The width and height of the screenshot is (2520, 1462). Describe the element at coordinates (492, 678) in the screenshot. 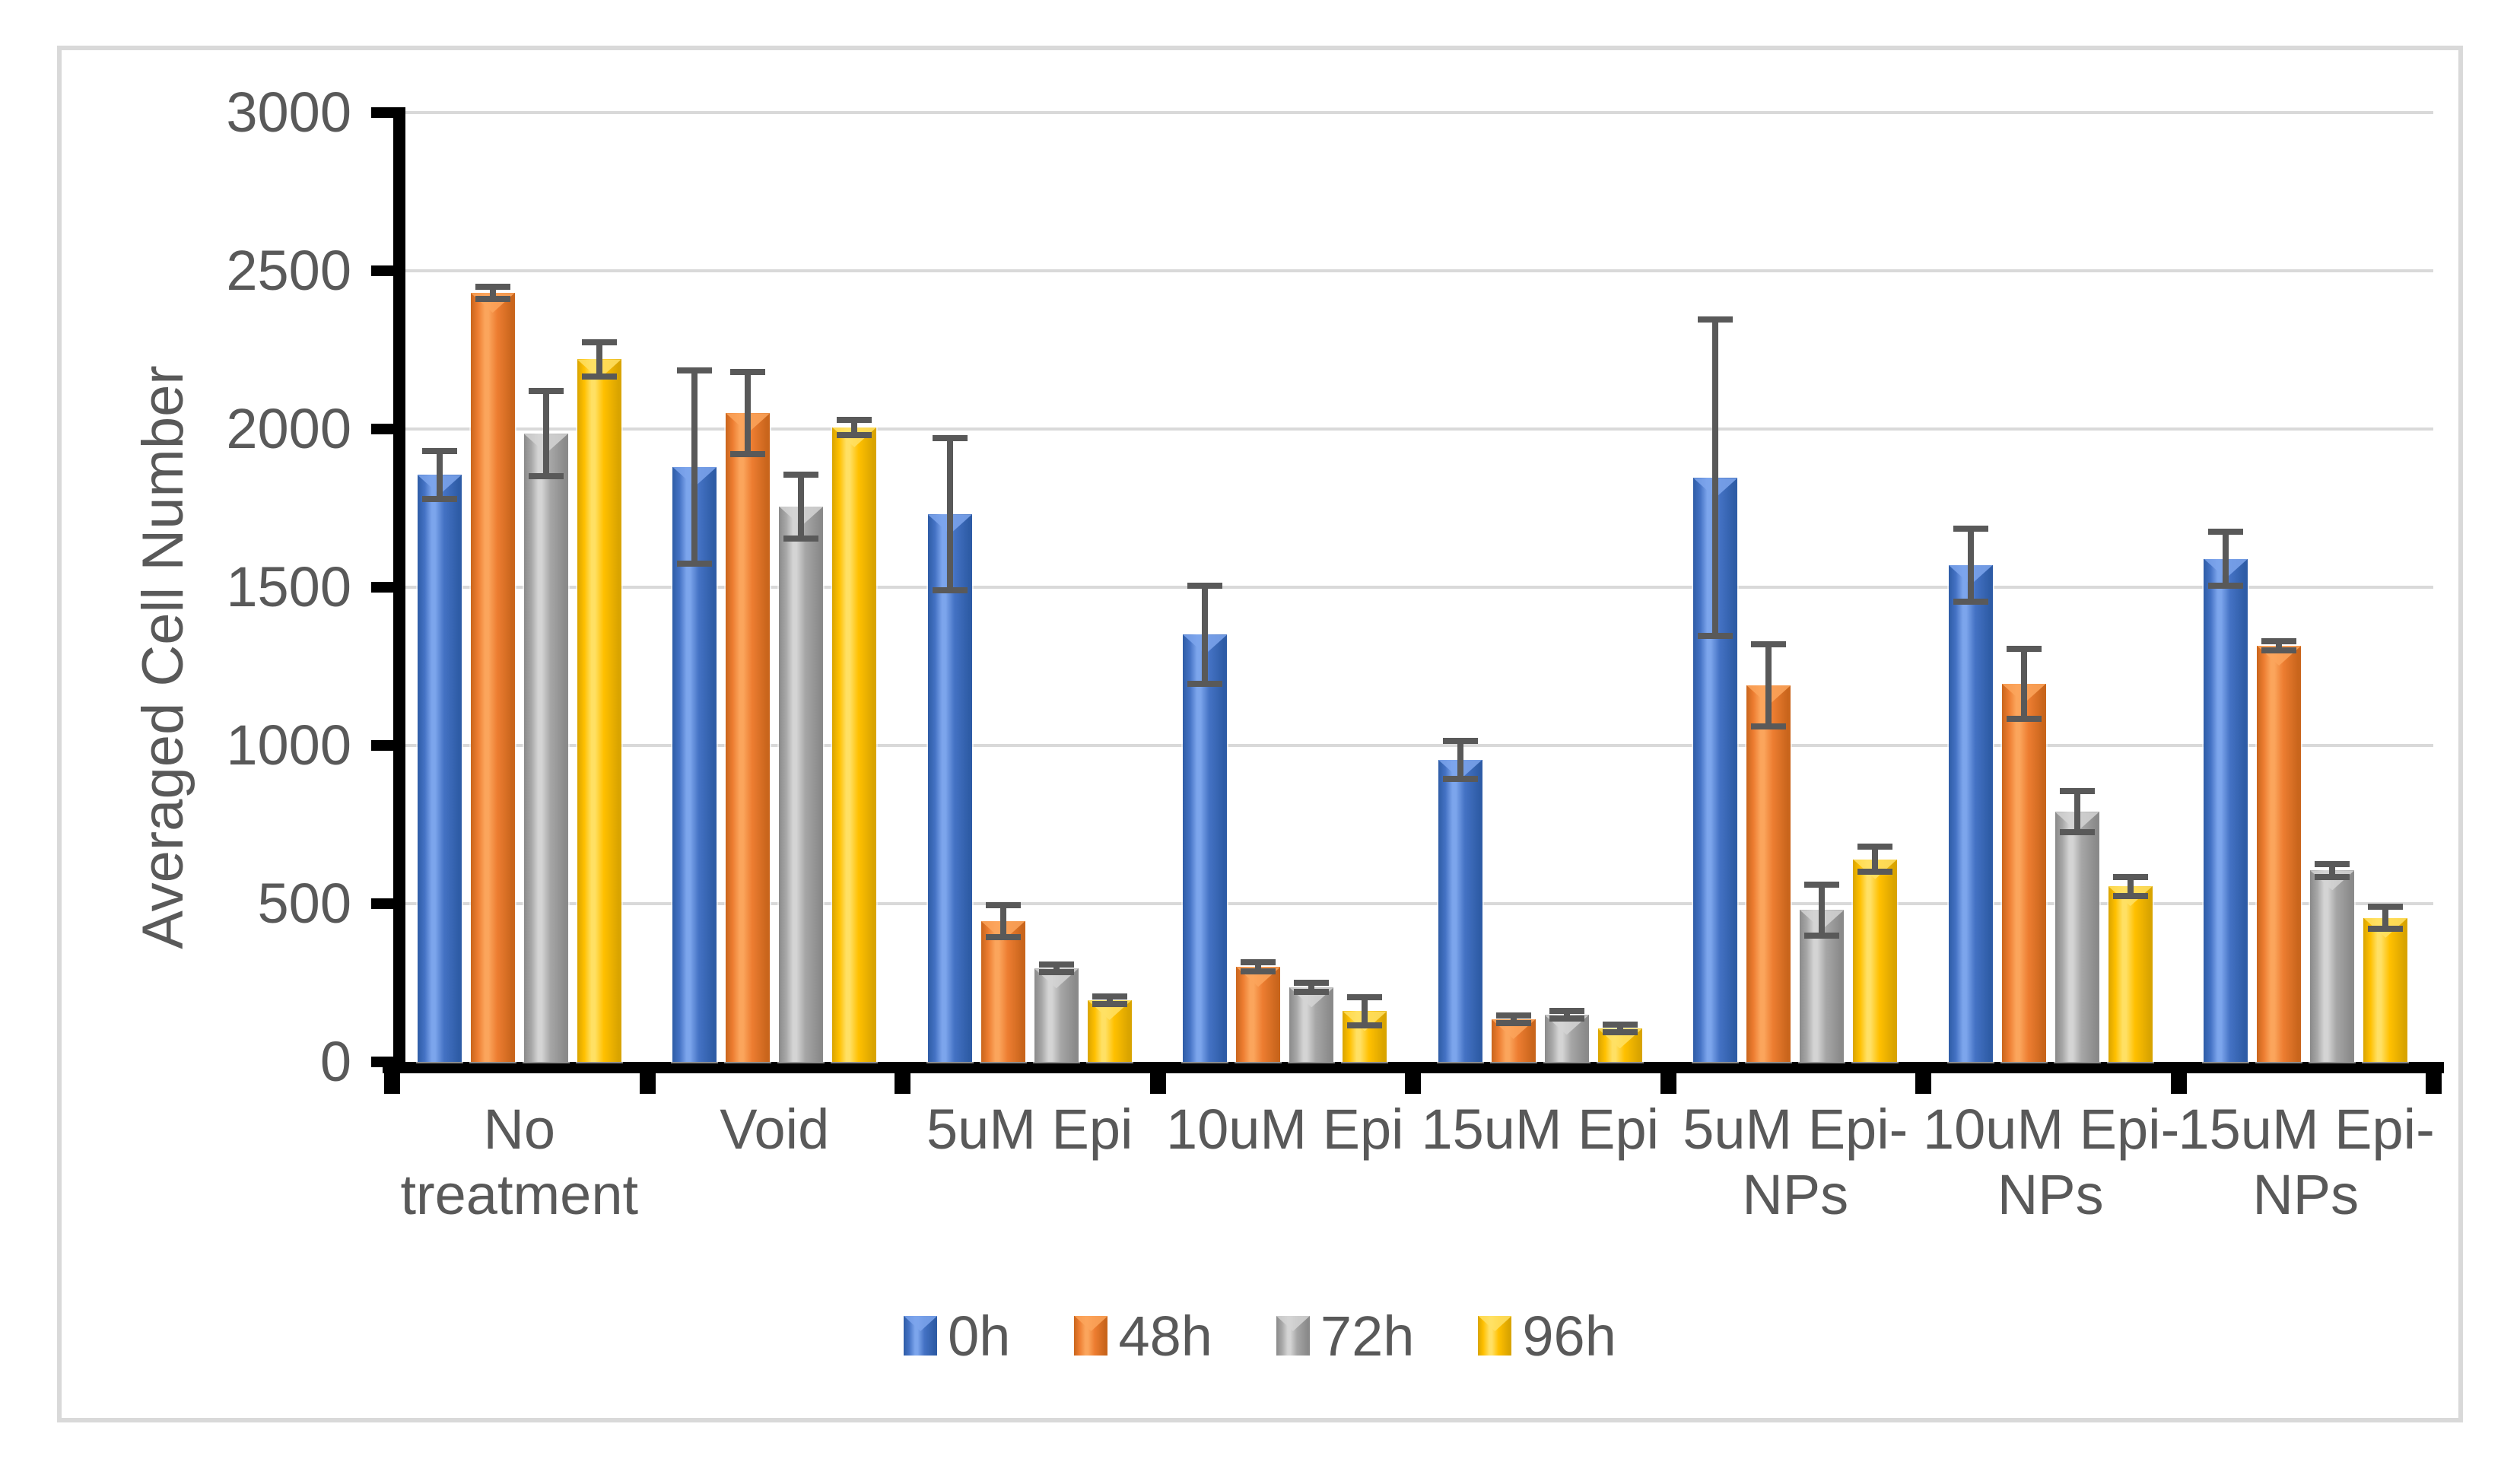

I see `bar-48h-No treatment` at that location.